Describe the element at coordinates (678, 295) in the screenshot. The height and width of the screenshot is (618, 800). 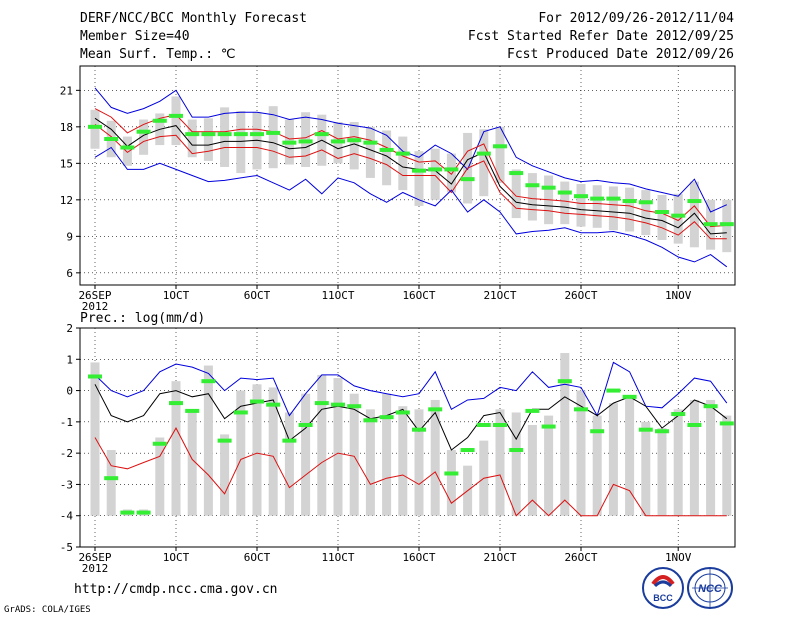
I see `temp-x-tick-label: 1NOV` at that location.